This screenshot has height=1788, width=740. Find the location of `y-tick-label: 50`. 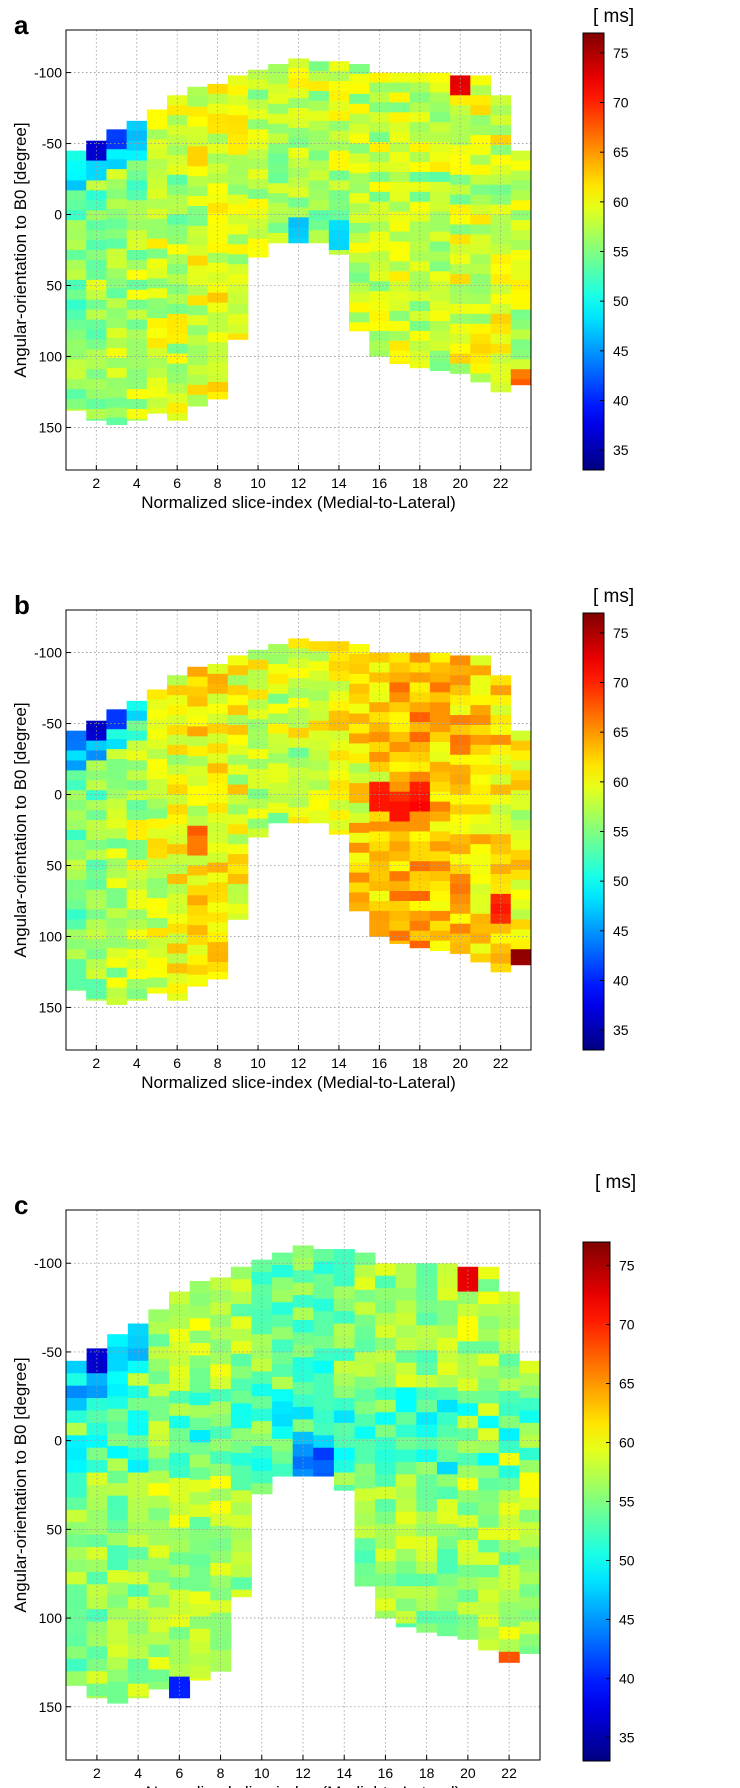

y-tick-label: 50 is located at coordinates (54, 865).